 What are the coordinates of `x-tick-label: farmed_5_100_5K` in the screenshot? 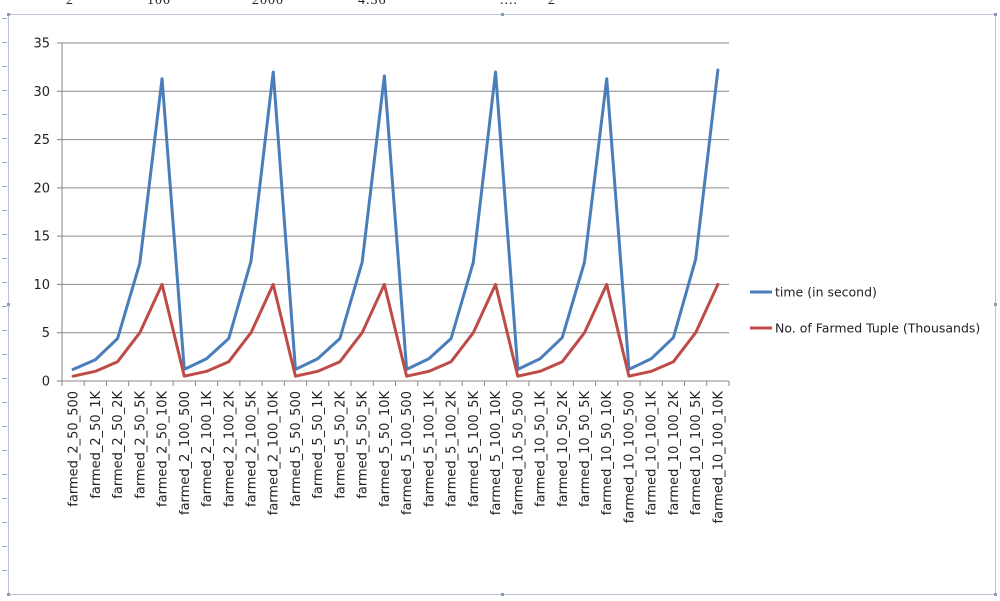 It's located at (474, 449).